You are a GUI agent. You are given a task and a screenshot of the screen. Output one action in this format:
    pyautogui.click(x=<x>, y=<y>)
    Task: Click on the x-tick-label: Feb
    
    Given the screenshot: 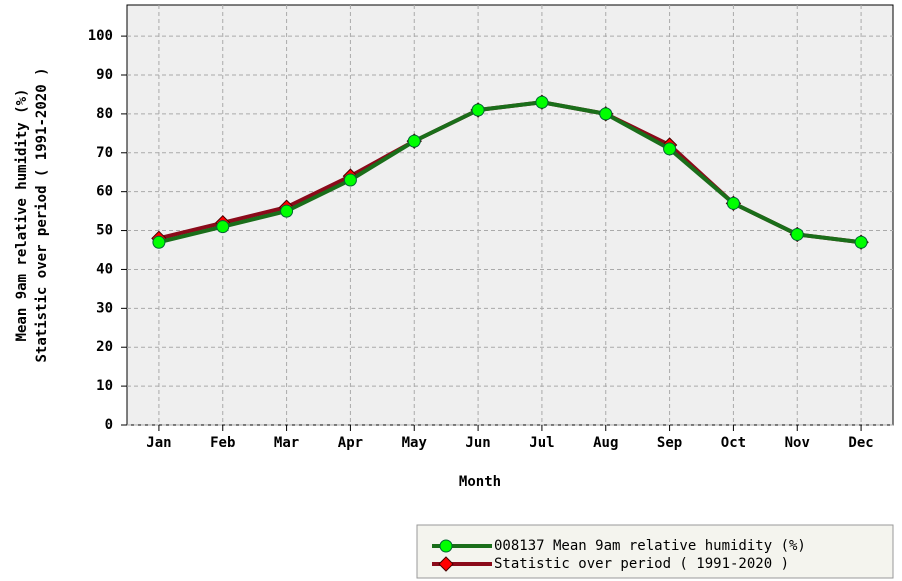 What is the action you would take?
    pyautogui.click(x=222, y=443)
    